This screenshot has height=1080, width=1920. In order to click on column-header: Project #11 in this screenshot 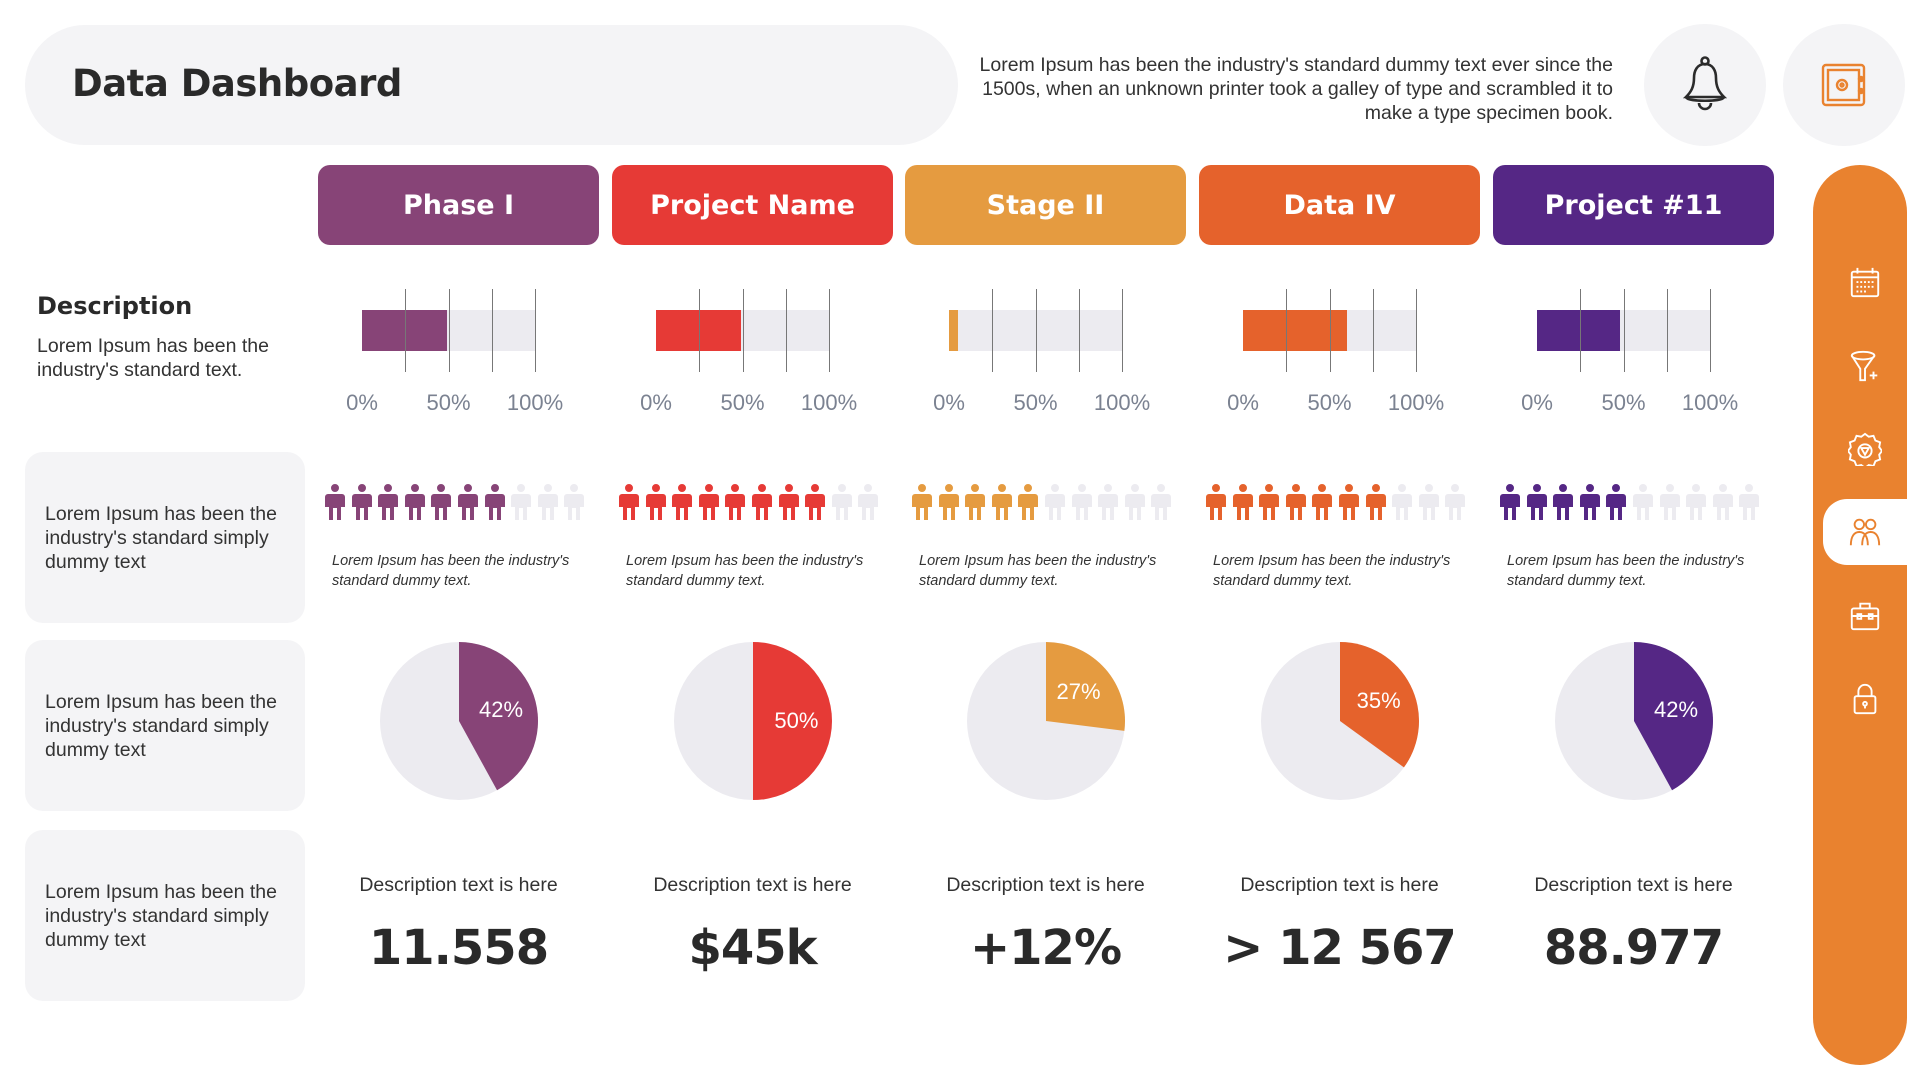, I will do `click(1633, 205)`.